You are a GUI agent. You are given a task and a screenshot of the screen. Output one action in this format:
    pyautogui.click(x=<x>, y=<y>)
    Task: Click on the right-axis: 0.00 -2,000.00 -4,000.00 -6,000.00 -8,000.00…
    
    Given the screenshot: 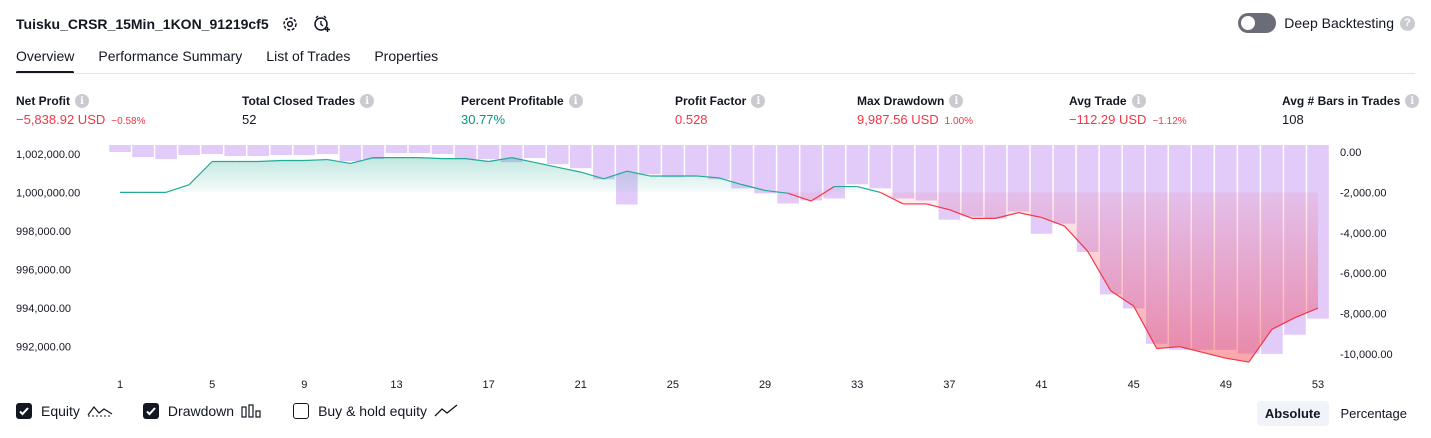 What is the action you would take?
    pyautogui.click(x=1366, y=254)
    